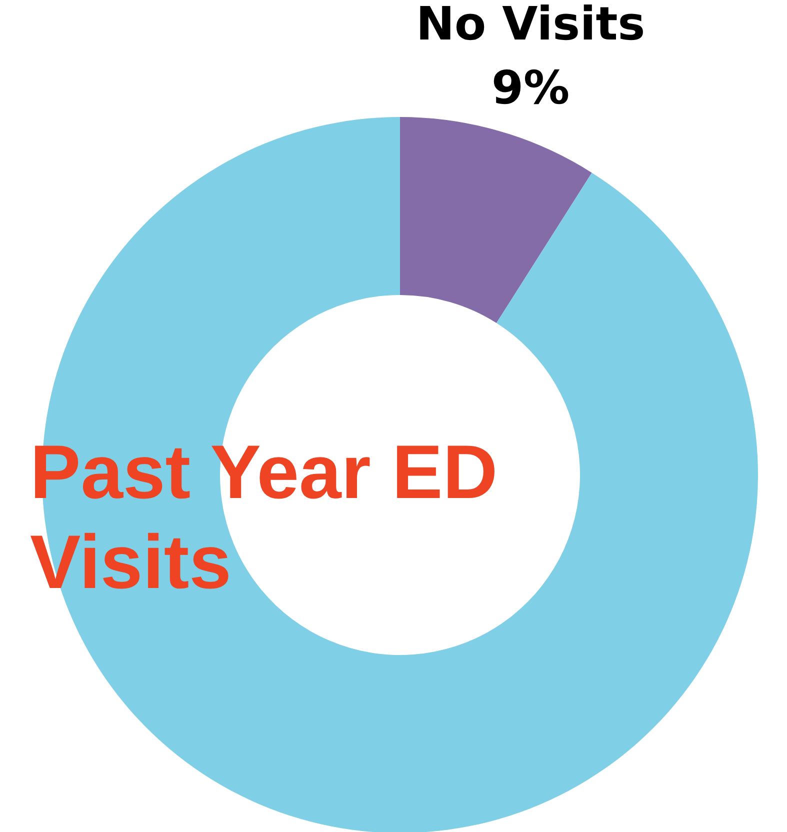  What do you see at coordinates (496, 220) in the screenshot?
I see `donut-slice` at bounding box center [496, 220].